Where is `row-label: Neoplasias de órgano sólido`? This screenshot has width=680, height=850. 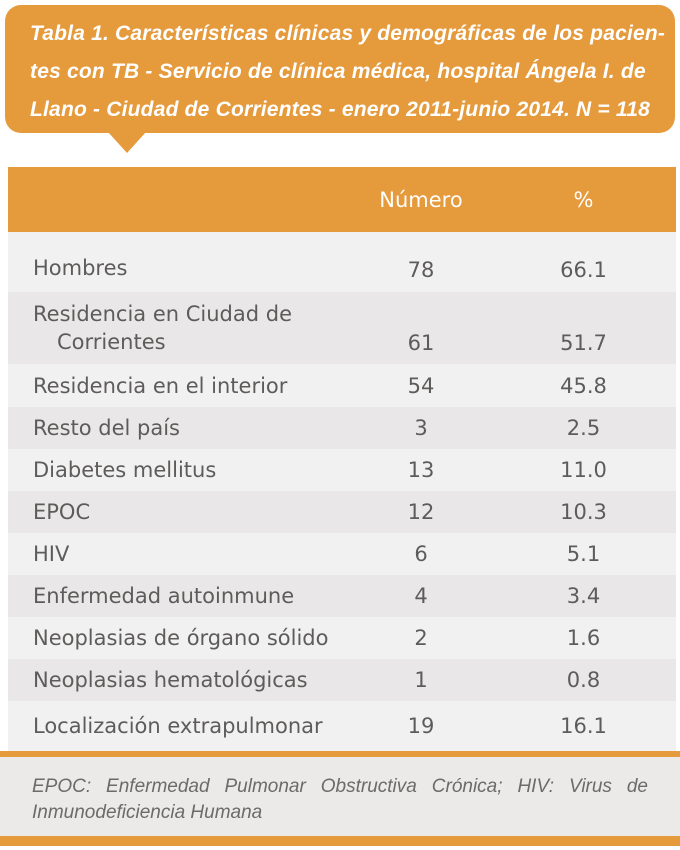
row-label: Neoplasias de órgano sólido is located at coordinates (181, 638).